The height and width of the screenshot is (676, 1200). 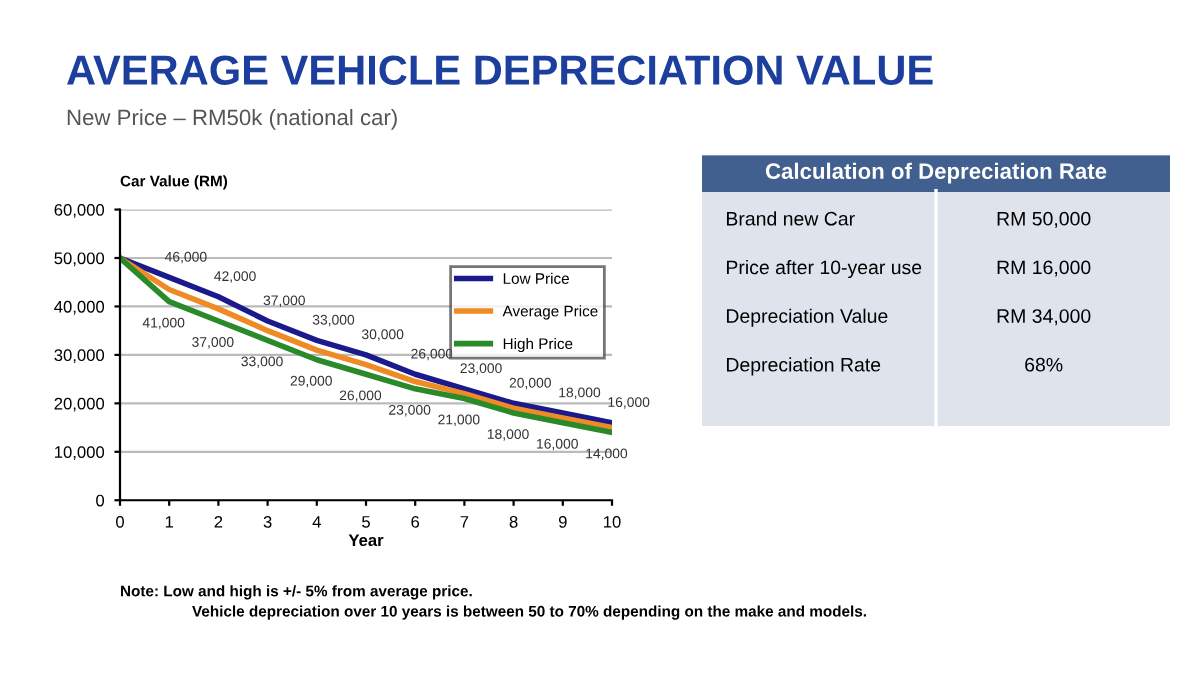 What do you see at coordinates (232, 119) in the screenshot?
I see `chart-subtitle: New Price – RM50k (national car)` at bounding box center [232, 119].